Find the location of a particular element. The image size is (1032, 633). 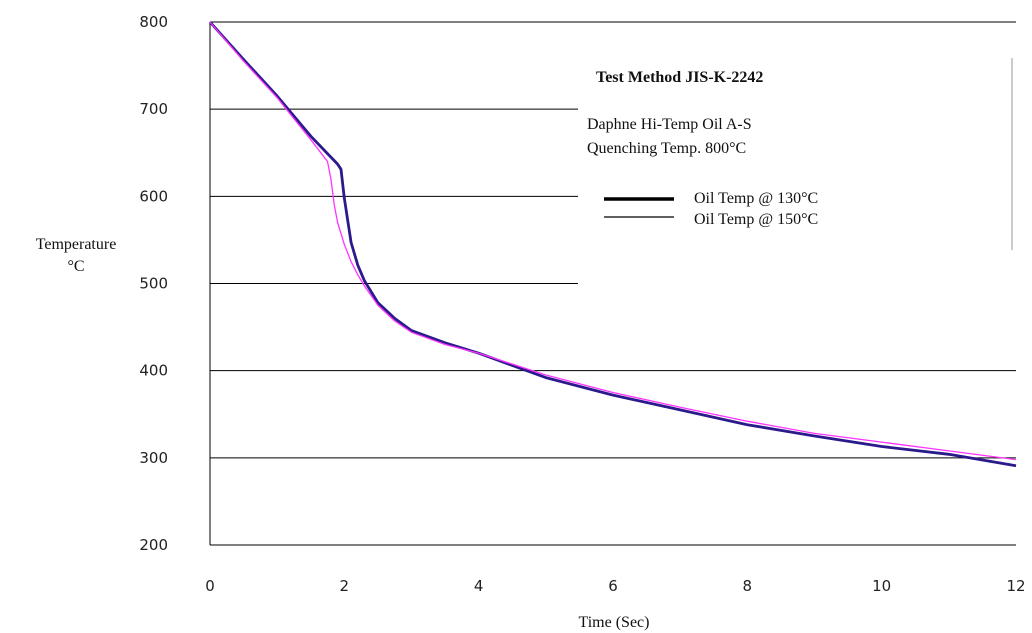

x-tick-label-0: 0 is located at coordinates (210, 586).